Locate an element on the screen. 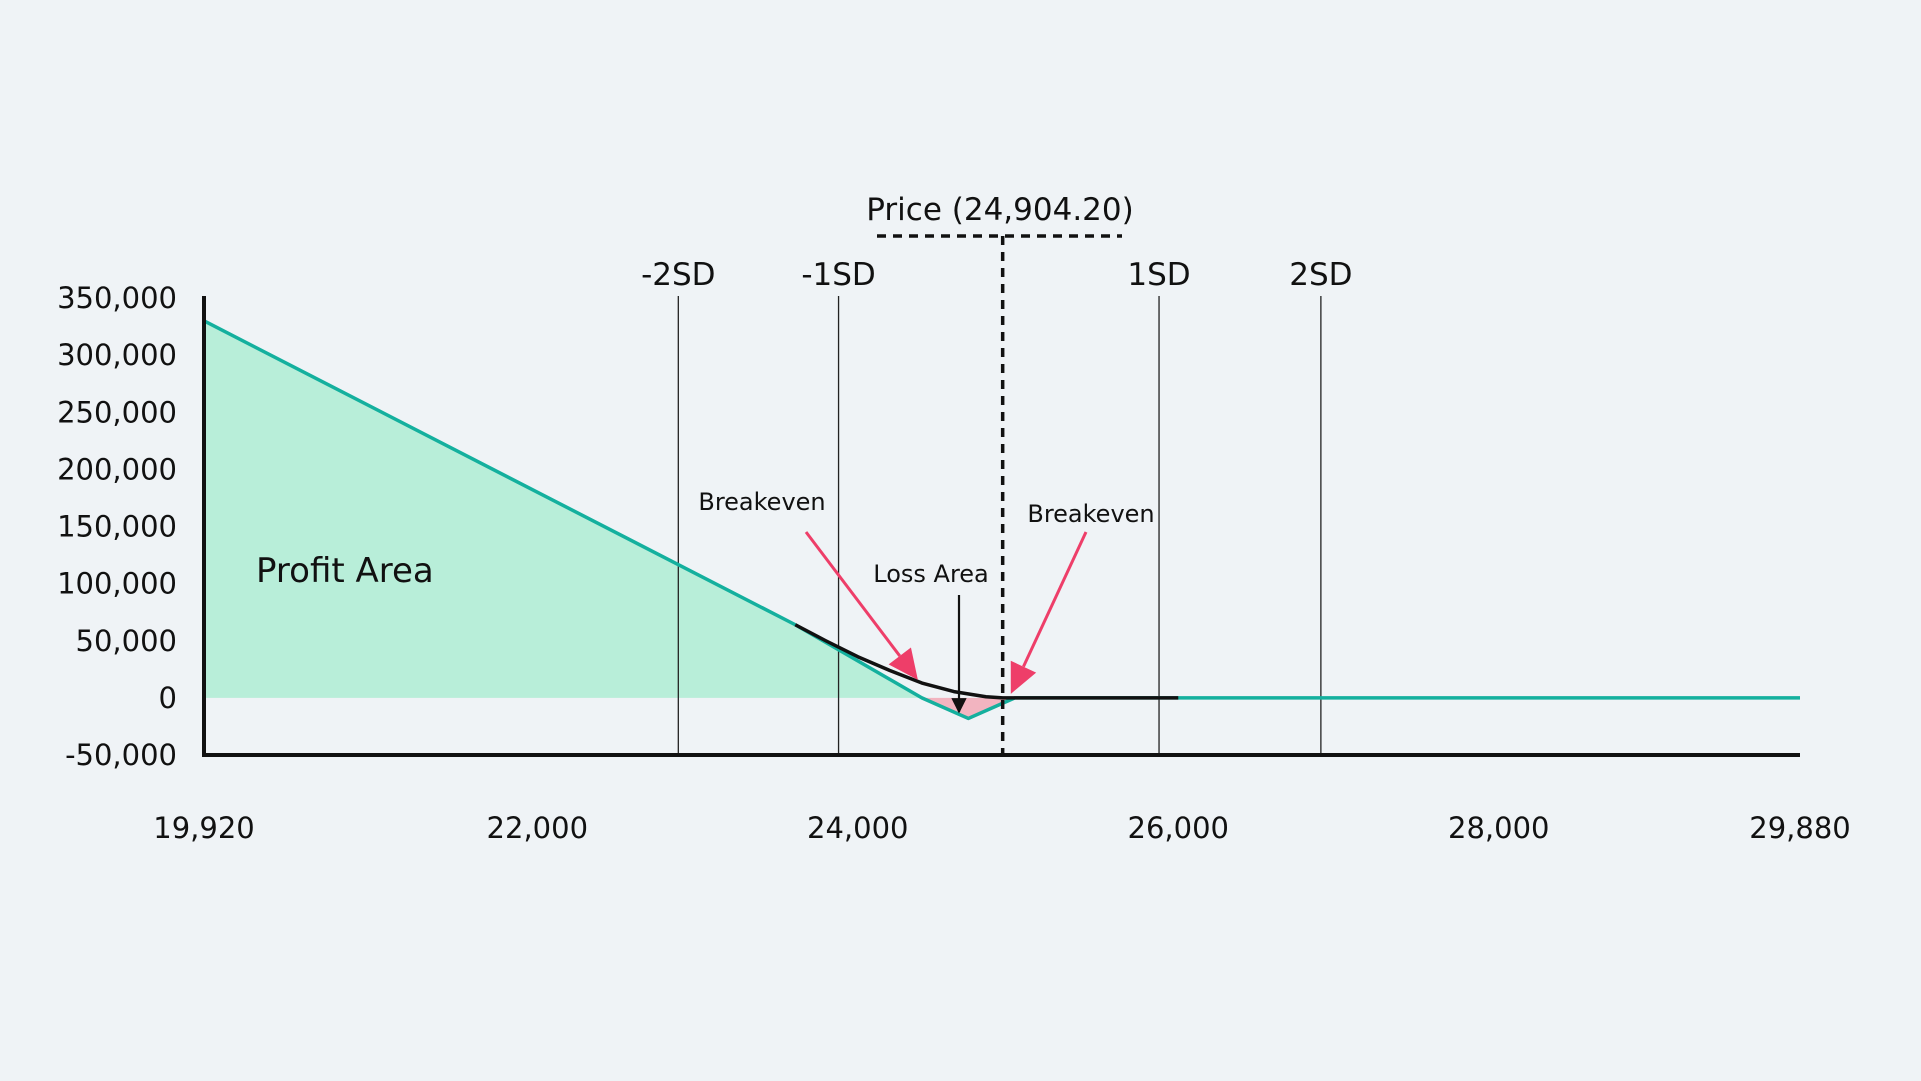 The image size is (1921, 1081). breakeven-label-left: Breakeven is located at coordinates (761, 502).